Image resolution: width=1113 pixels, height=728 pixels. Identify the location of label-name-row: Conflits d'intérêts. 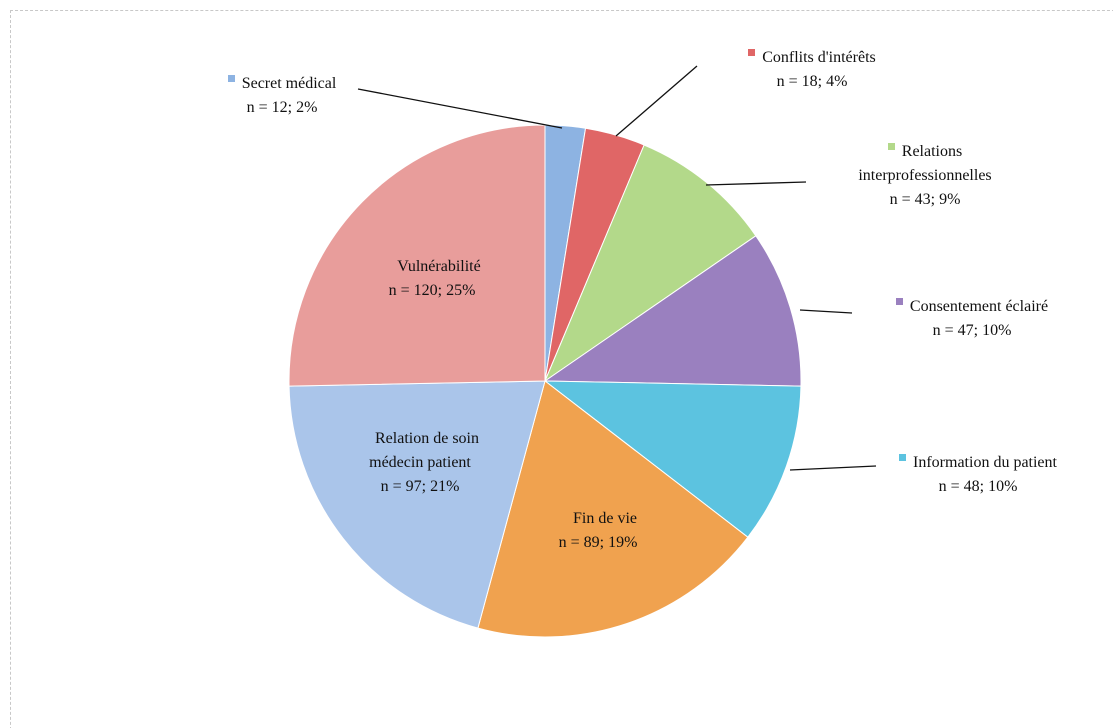
(812, 58).